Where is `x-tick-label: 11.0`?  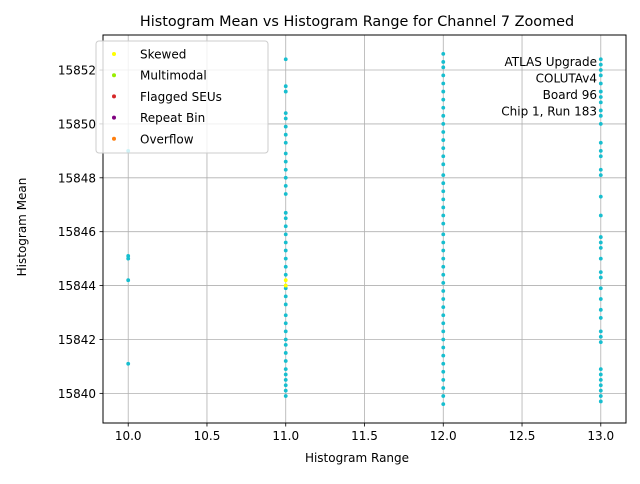
x-tick-label: 11.0 is located at coordinates (285, 436).